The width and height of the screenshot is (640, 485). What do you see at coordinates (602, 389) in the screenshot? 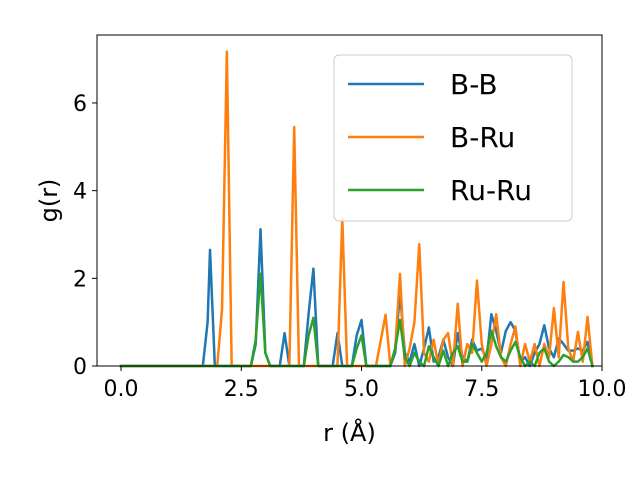
I see `x-tick-label: 10.0` at bounding box center [602, 389].